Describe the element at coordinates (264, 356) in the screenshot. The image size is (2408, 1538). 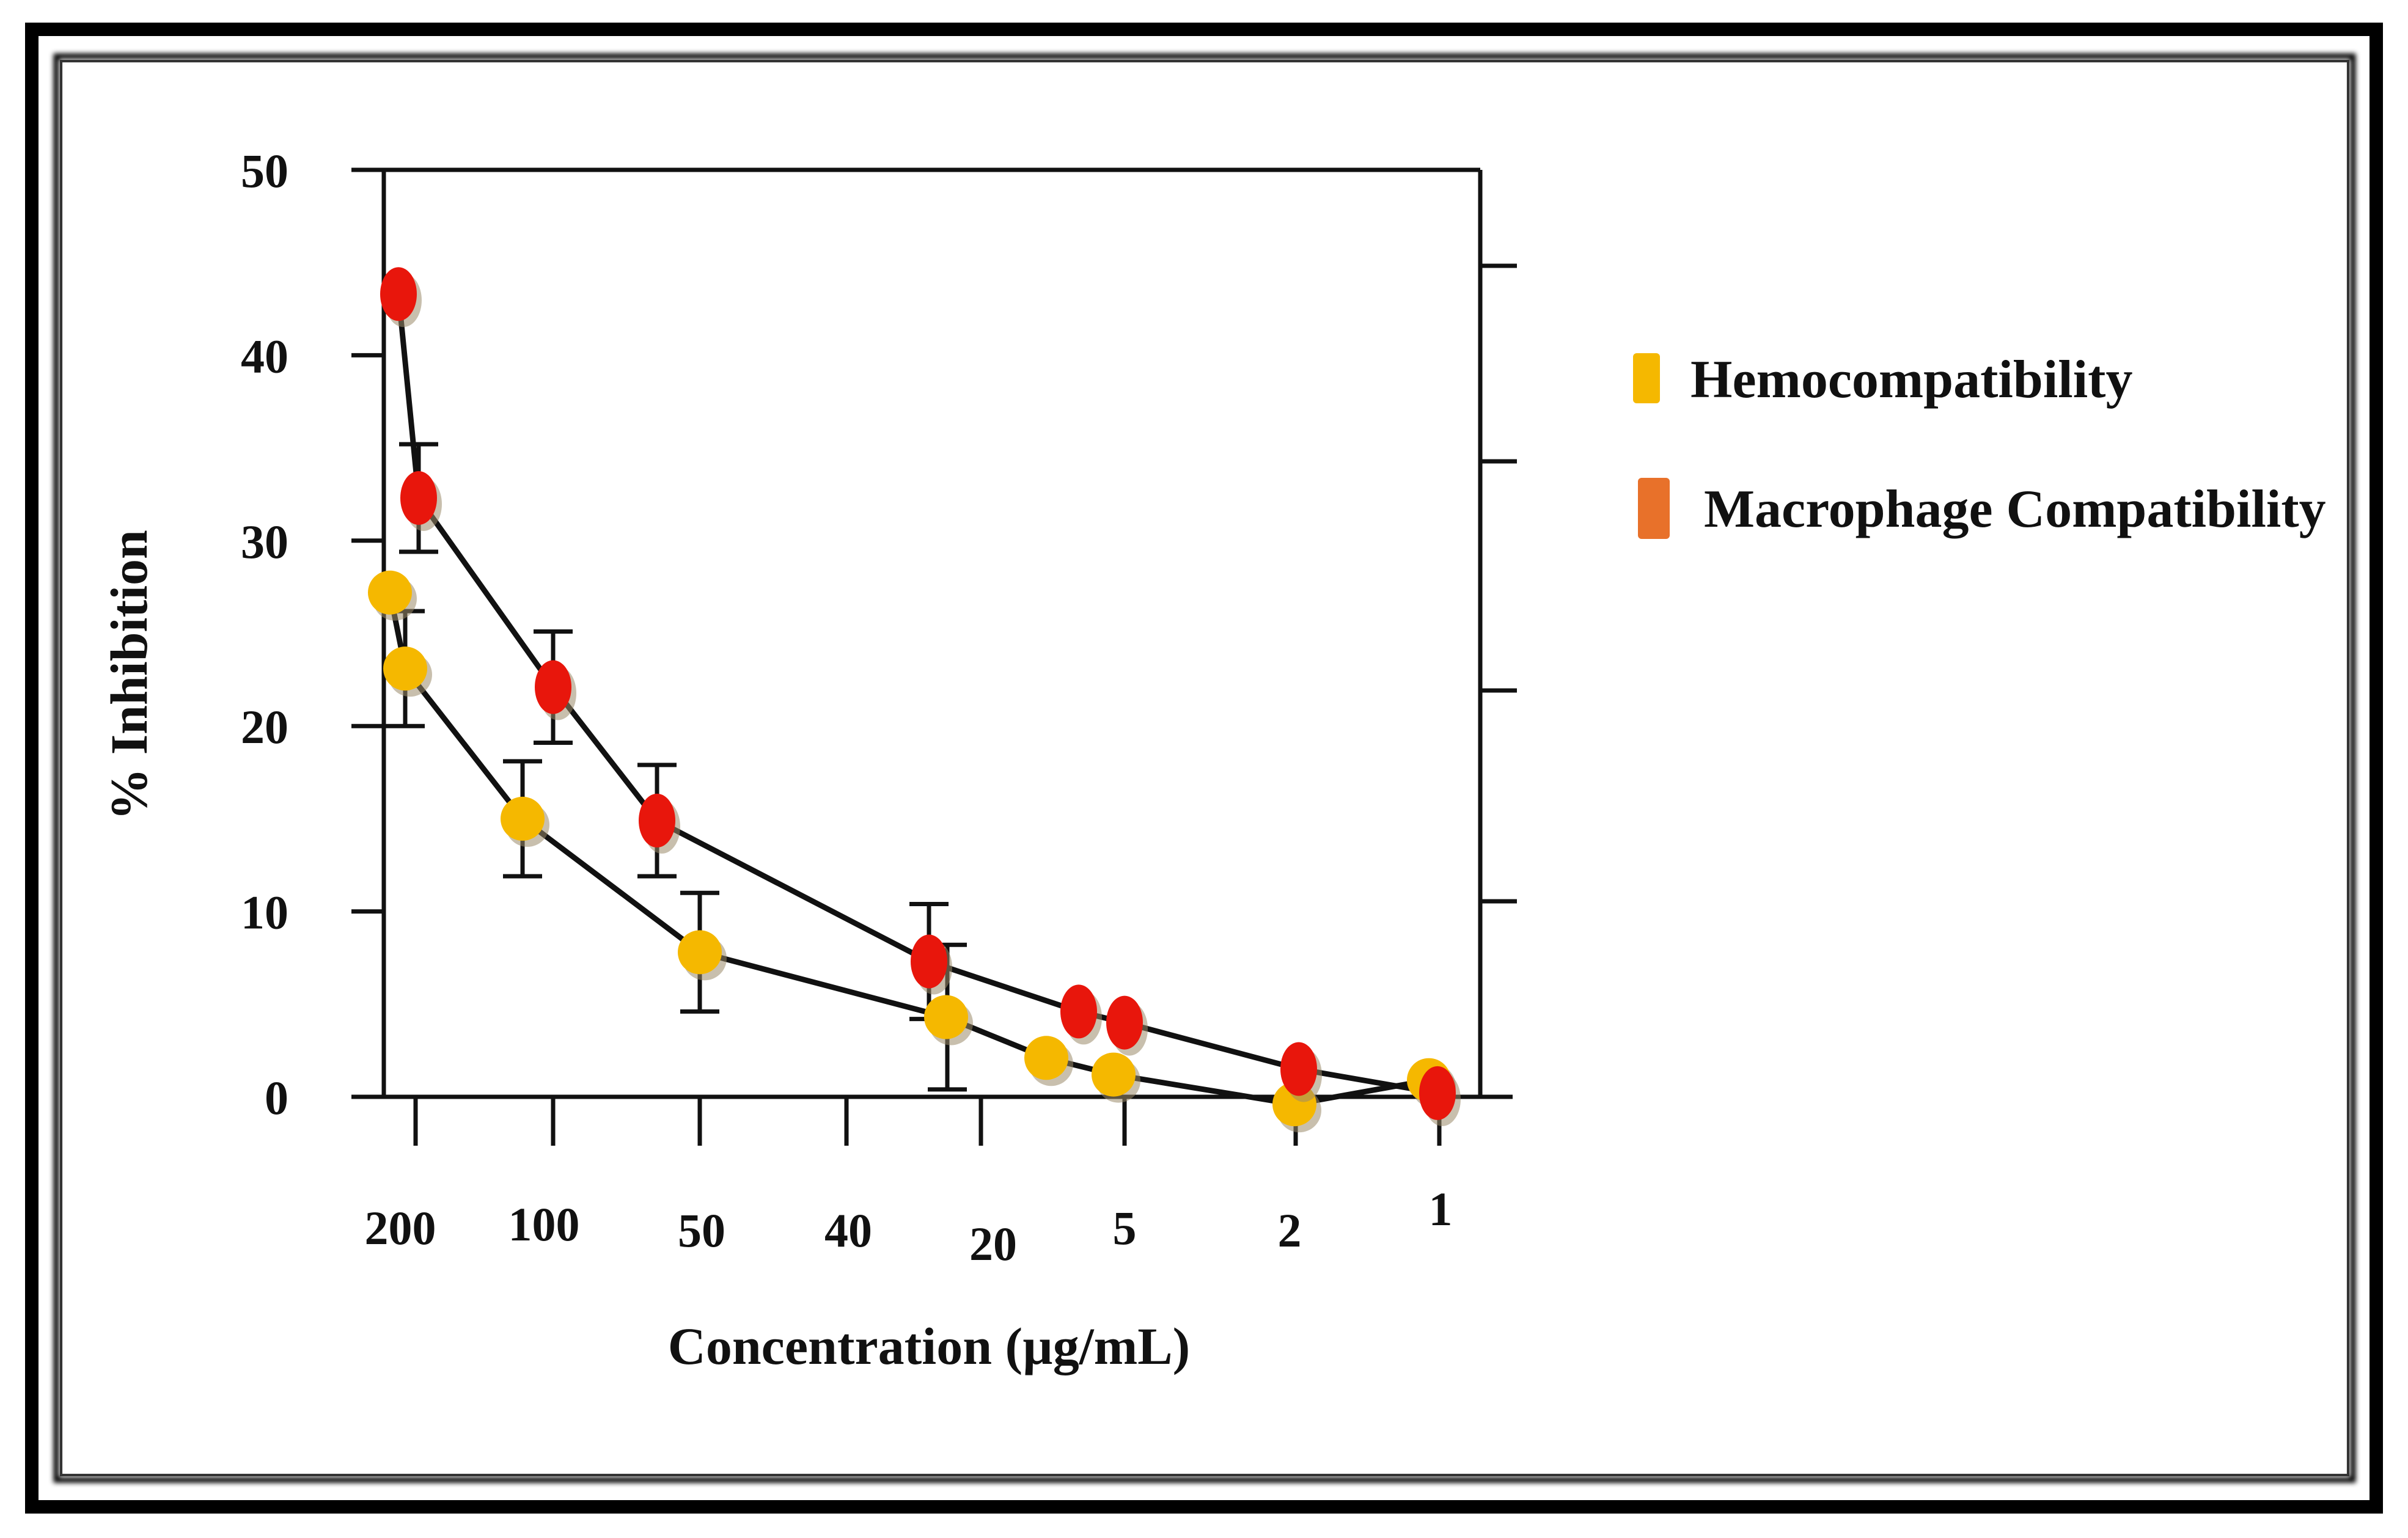
I see `y-tick-label: 40` at that location.